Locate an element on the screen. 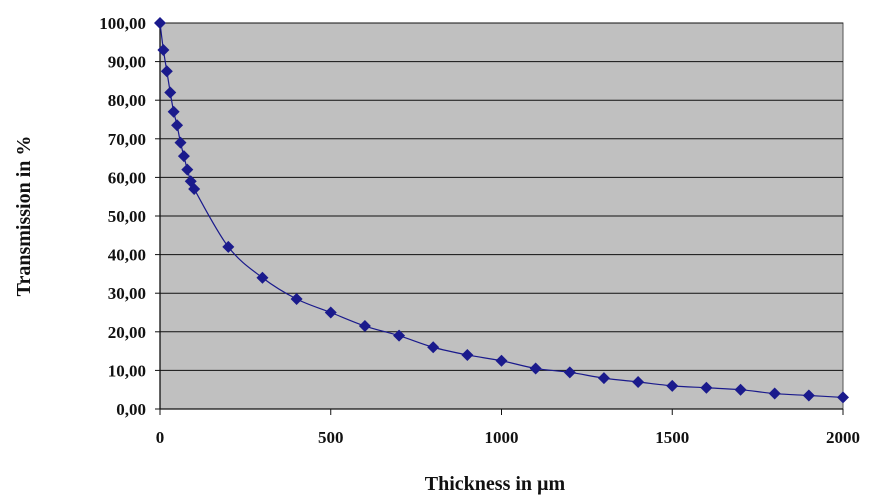 The image size is (870, 498). y-tick-label-8: 80,00 is located at coordinates (127, 100).